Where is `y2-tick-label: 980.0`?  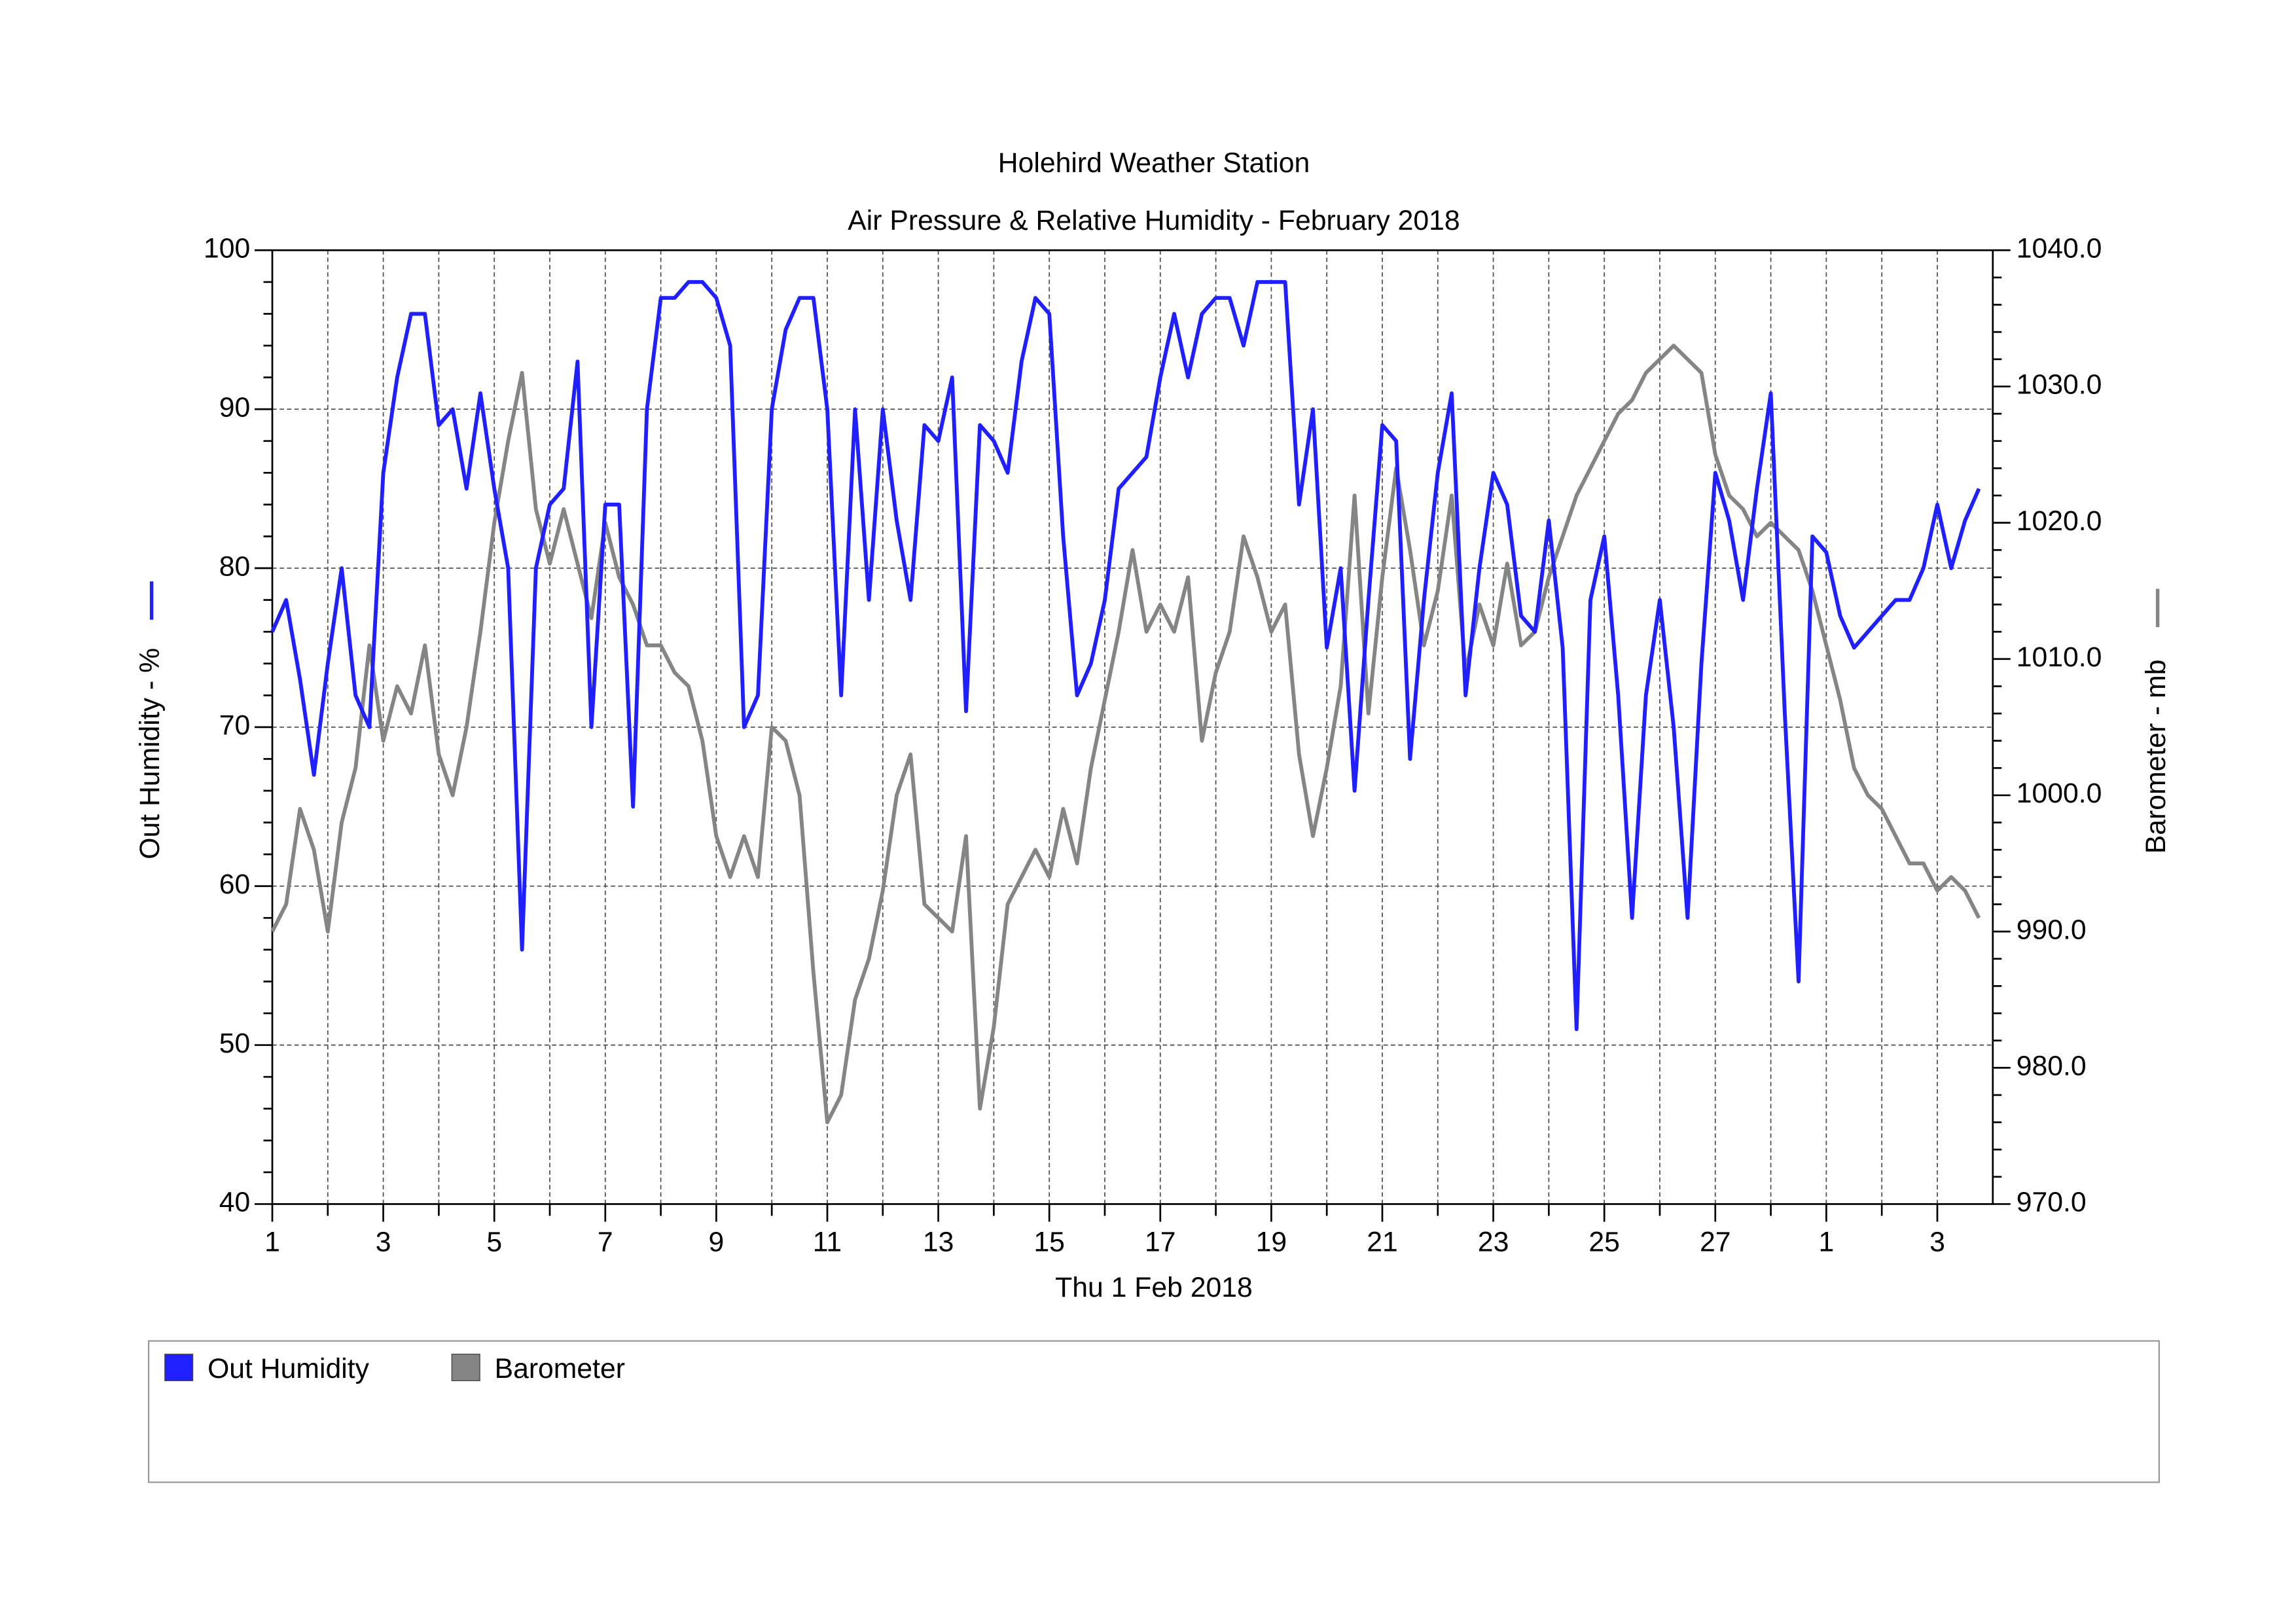 y2-tick-label: 980.0 is located at coordinates (2052, 1066).